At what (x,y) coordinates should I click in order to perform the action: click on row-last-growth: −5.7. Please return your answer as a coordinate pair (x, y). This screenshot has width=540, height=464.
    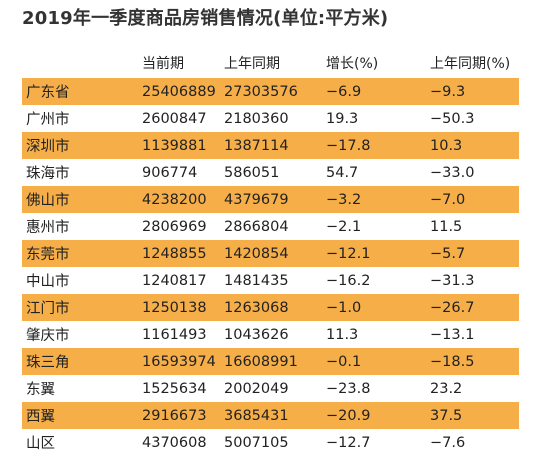
    Looking at the image, I should click on (448, 253).